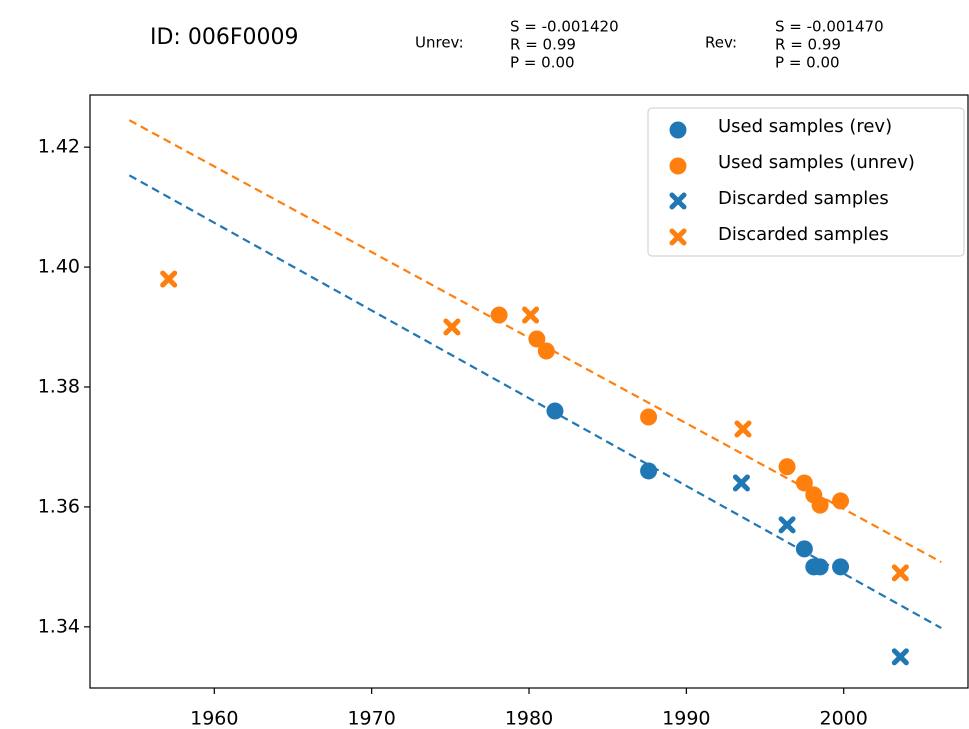 This screenshot has height=729, width=969. What do you see at coordinates (721, 43) in the screenshot?
I see `stats-label: Rev:` at bounding box center [721, 43].